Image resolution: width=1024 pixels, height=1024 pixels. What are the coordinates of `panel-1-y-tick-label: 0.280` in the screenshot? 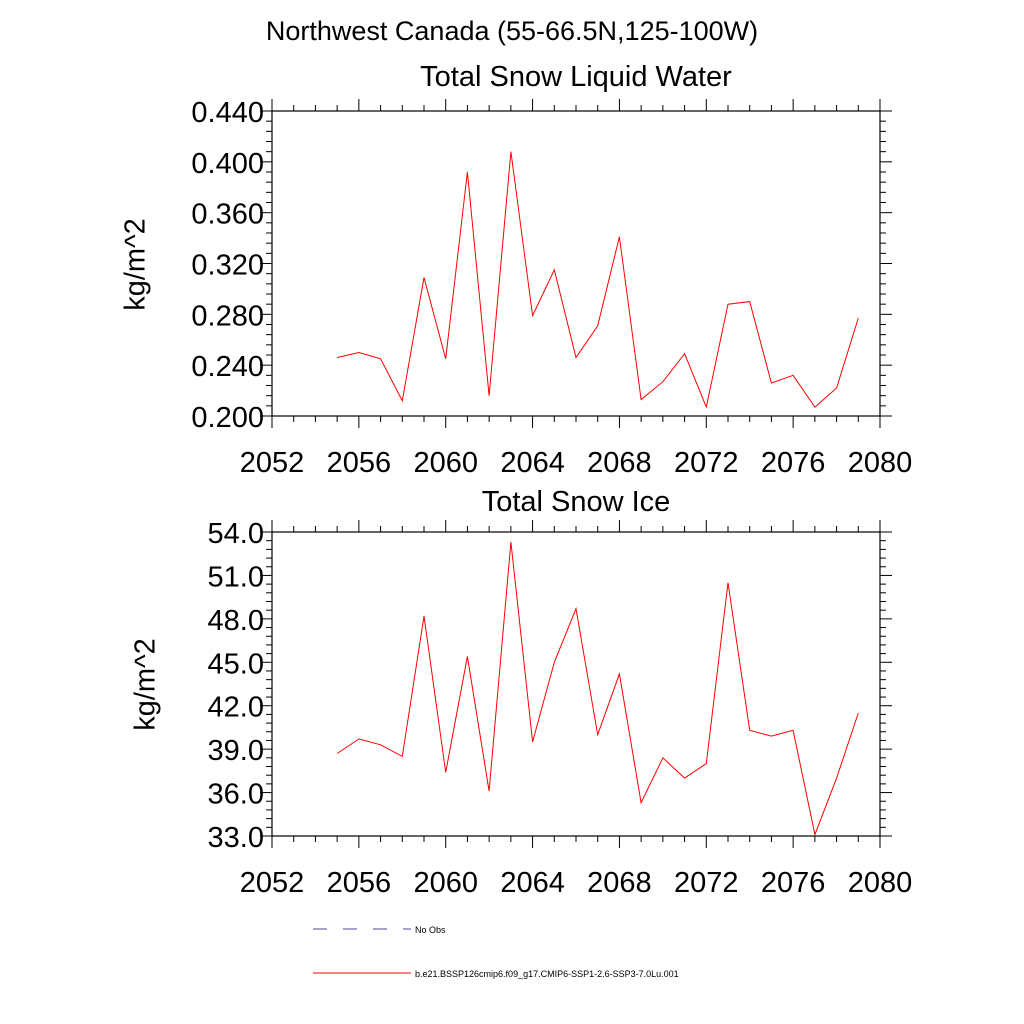 It's located at (227, 316).